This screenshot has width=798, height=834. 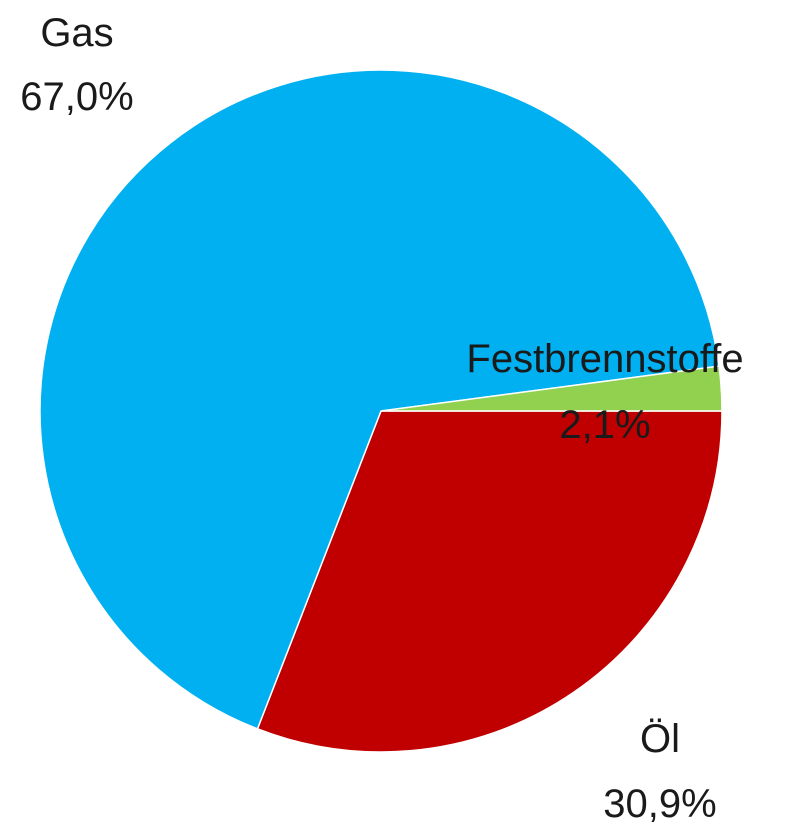 I want to click on pie-slice-festbrennstoffe, so click(x=551, y=388).